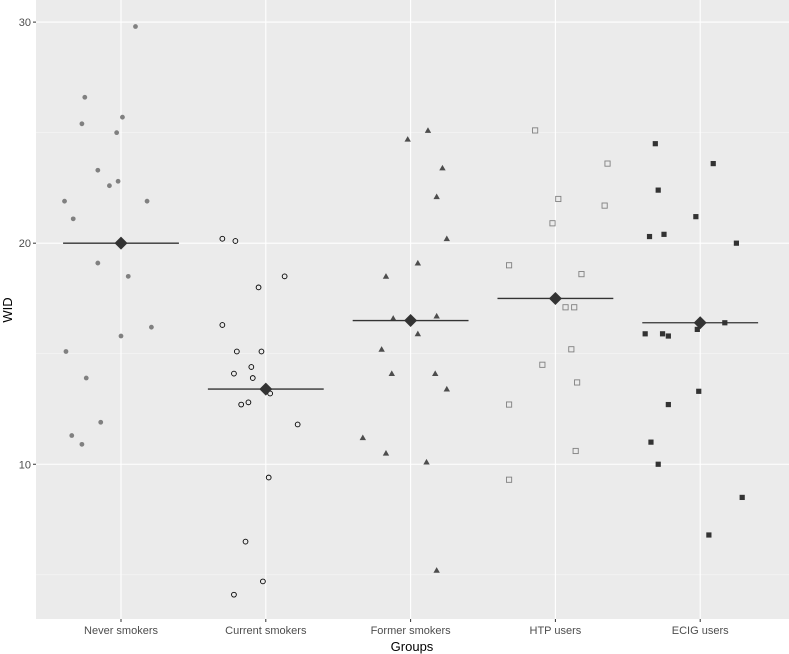 The image size is (789, 654). I want to click on x-tick-label: ECIG users, so click(700, 631).